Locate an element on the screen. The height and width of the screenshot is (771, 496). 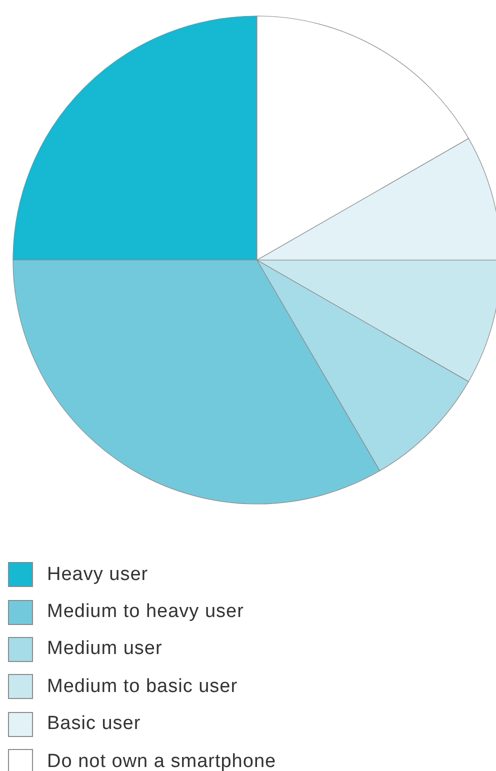
legend-label: Medium to heavy user is located at coordinates (145, 612).